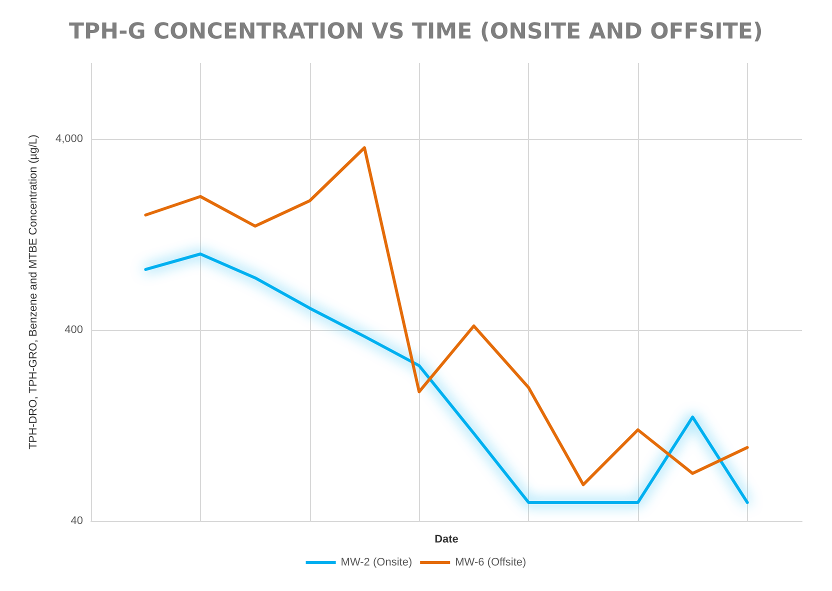  I want to click on y-tick-label: 4,000, so click(69, 139).